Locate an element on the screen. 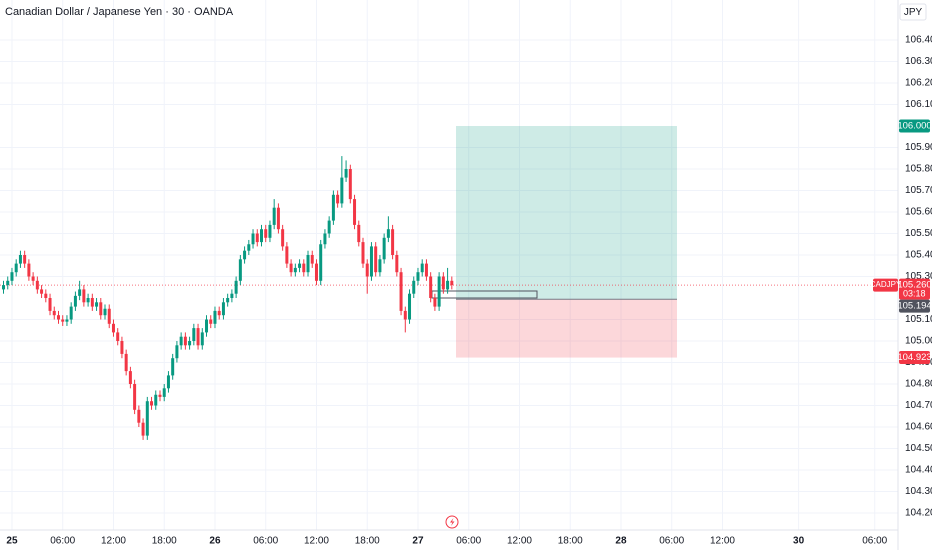 This screenshot has height=550, width=932. alert-icon is located at coordinates (452, 522).